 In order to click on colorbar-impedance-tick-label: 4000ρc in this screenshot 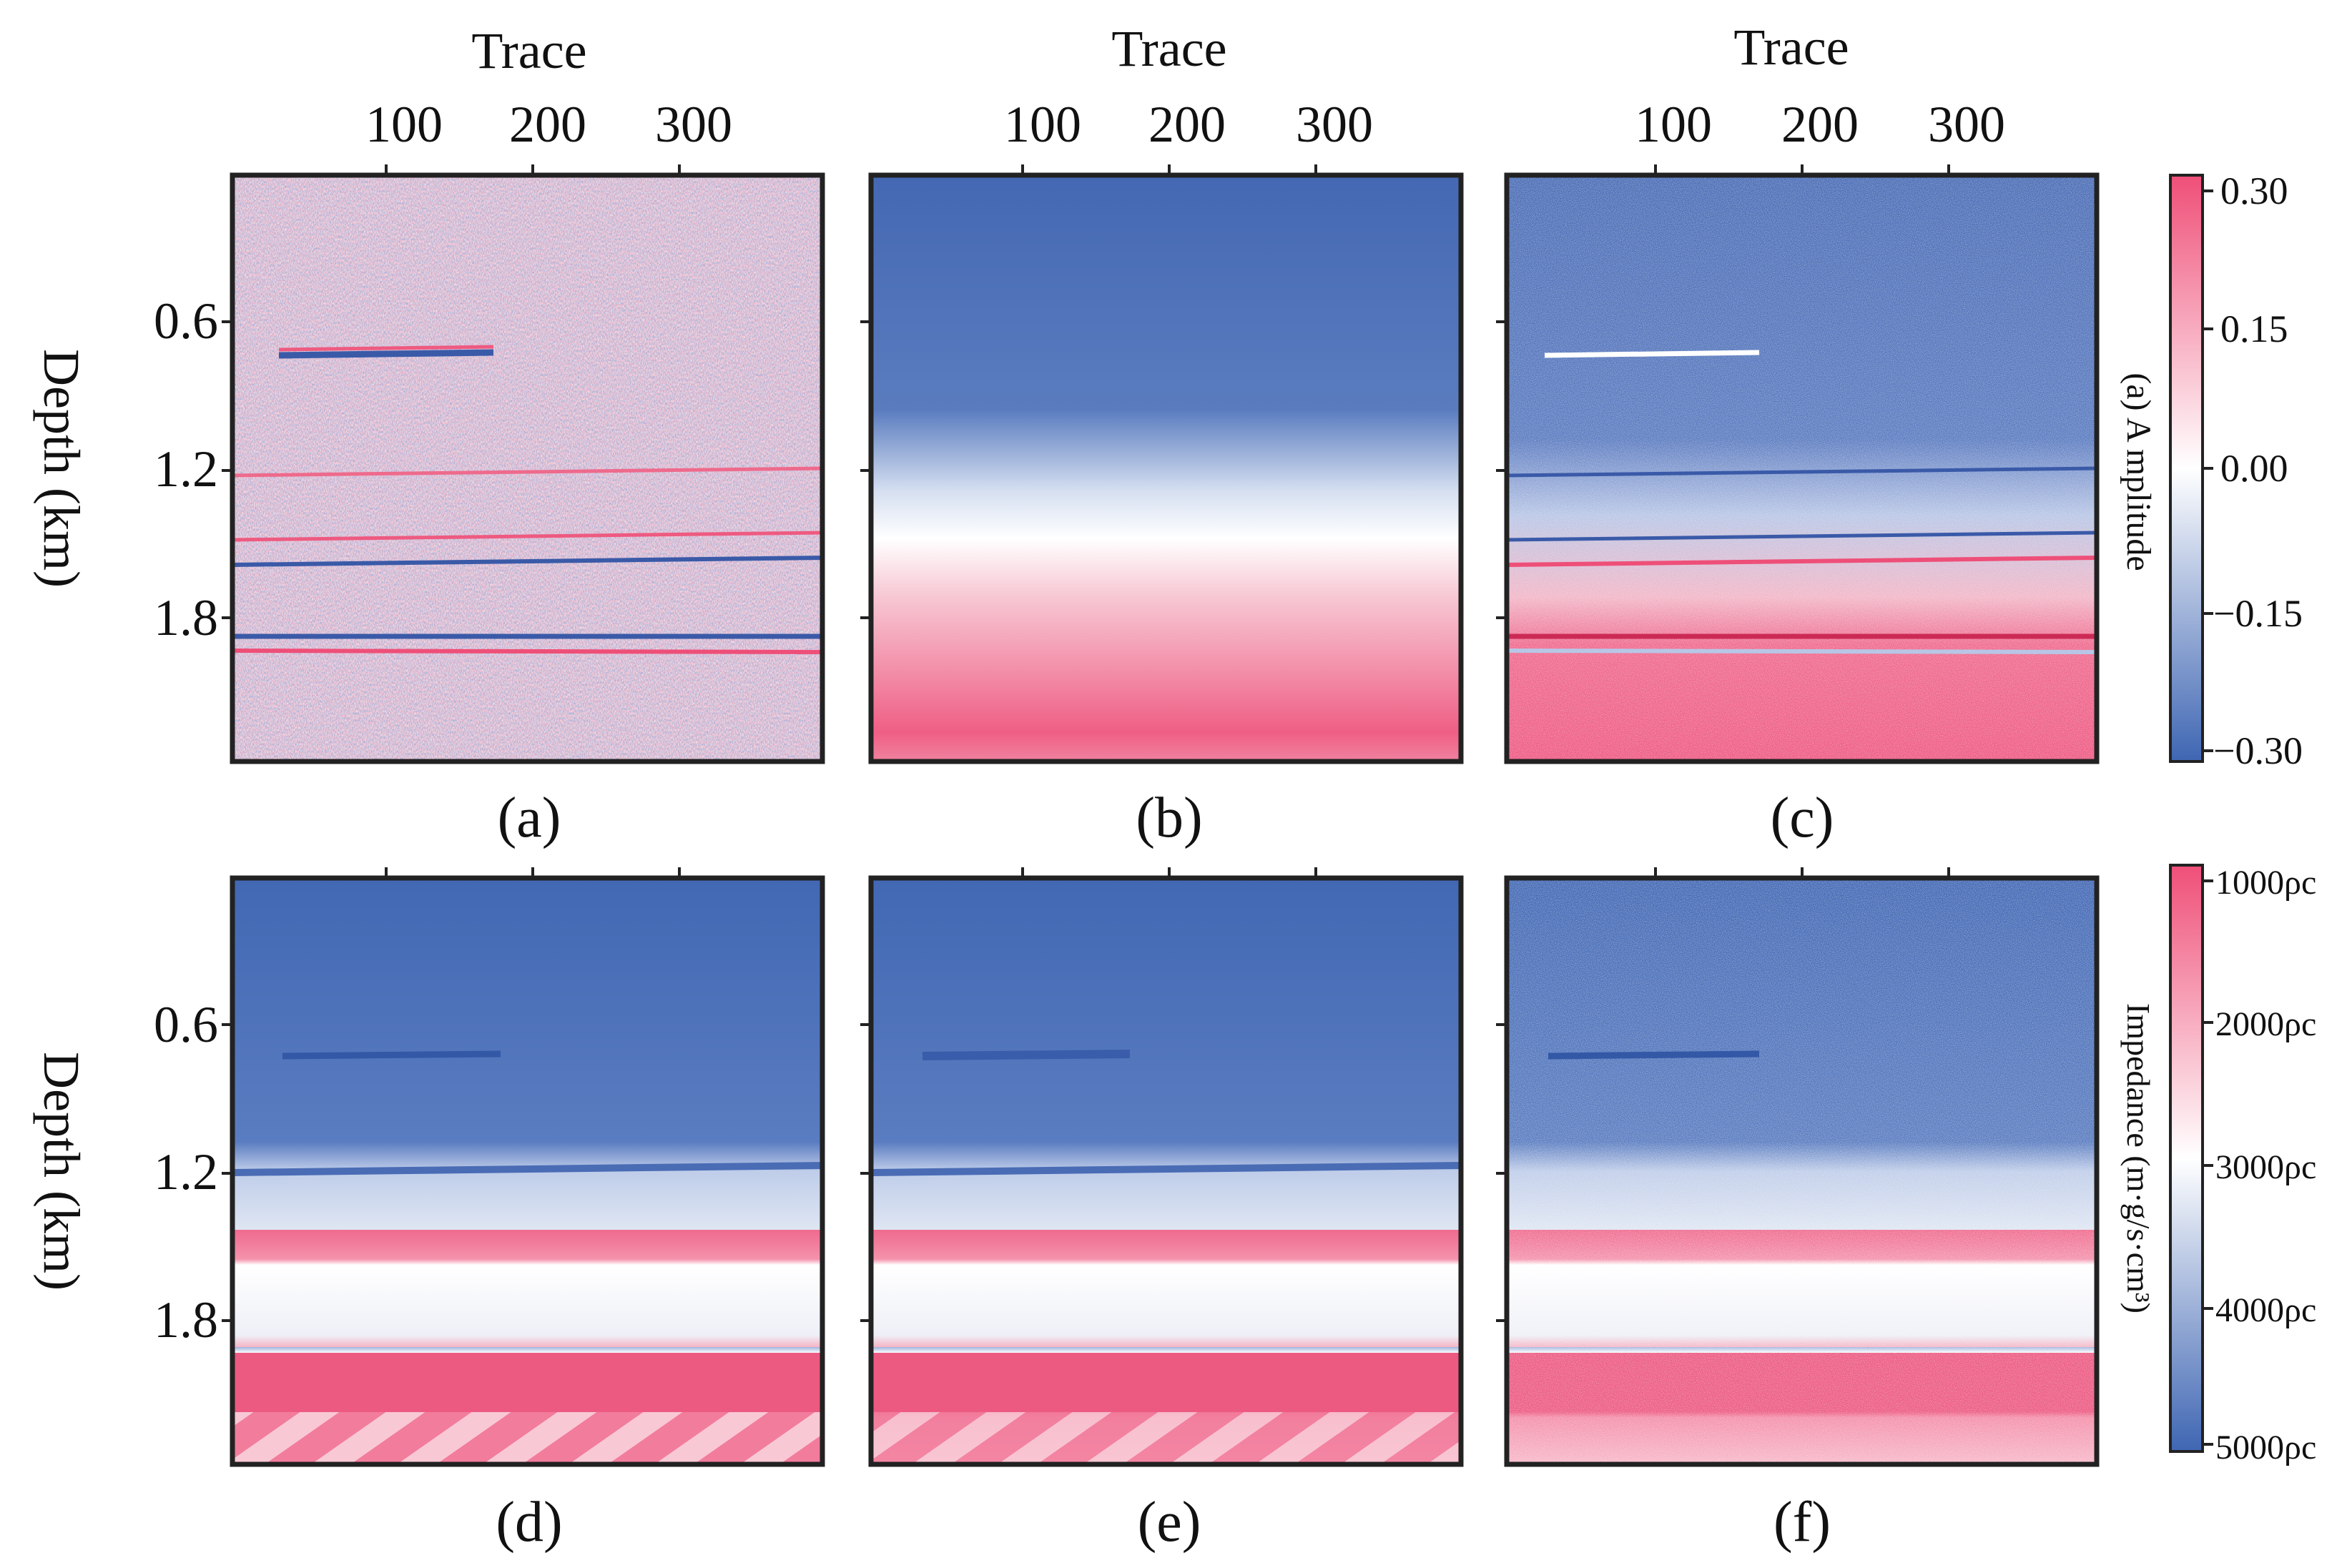, I will do `click(2265, 1310)`.